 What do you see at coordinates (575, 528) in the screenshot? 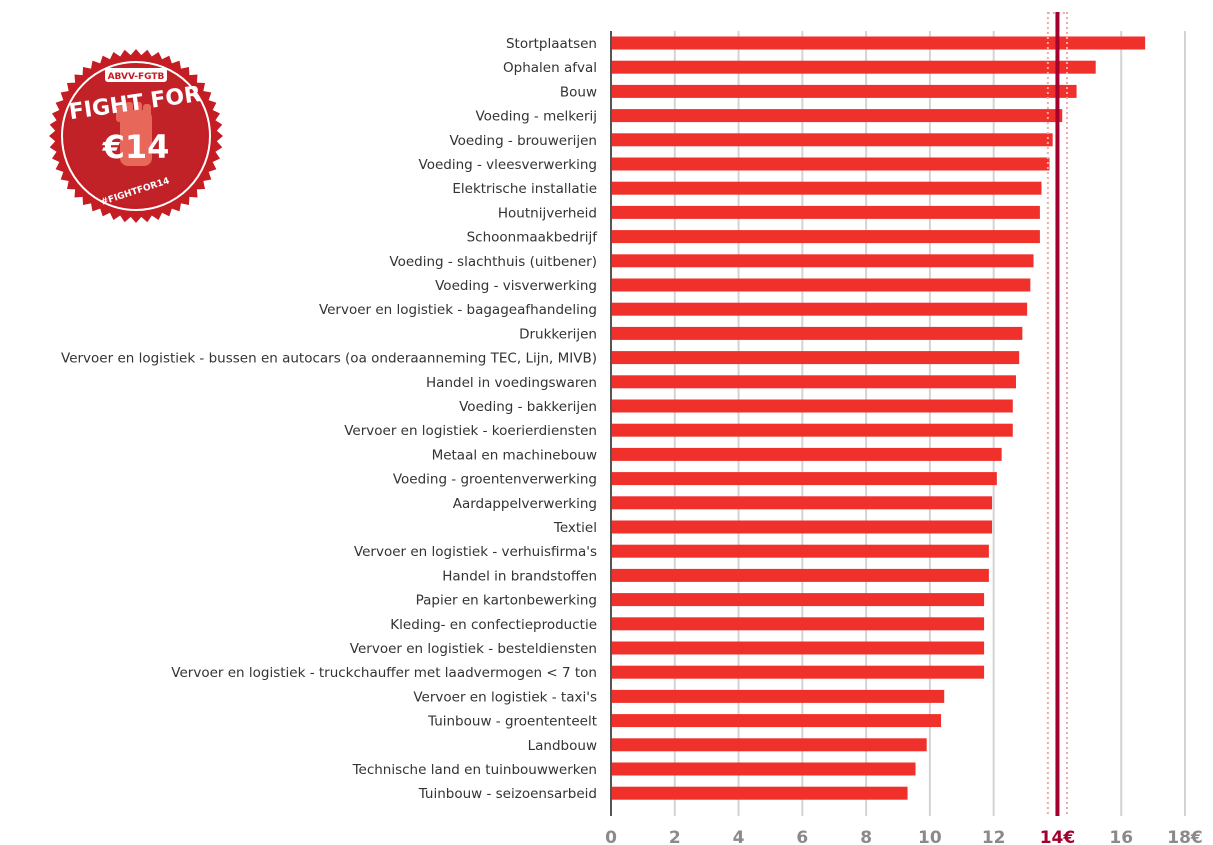
I see `category-label: Textiel` at bounding box center [575, 528].